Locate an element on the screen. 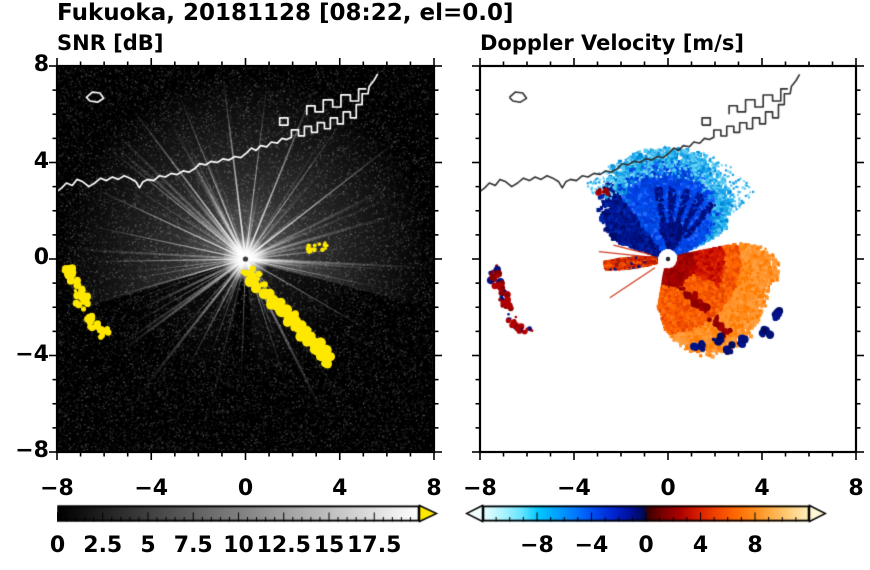 This screenshot has height=570, width=870. snr-ytick-label-1: 4 is located at coordinates (41, 161).